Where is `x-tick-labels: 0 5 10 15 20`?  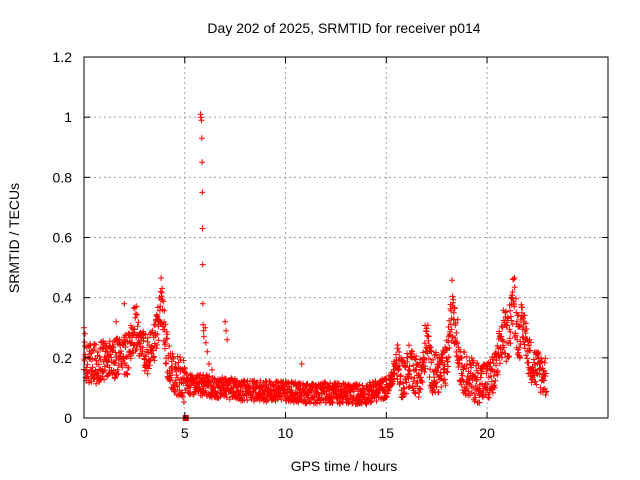 x-tick-labels: 0 5 10 15 20 is located at coordinates (287, 433).